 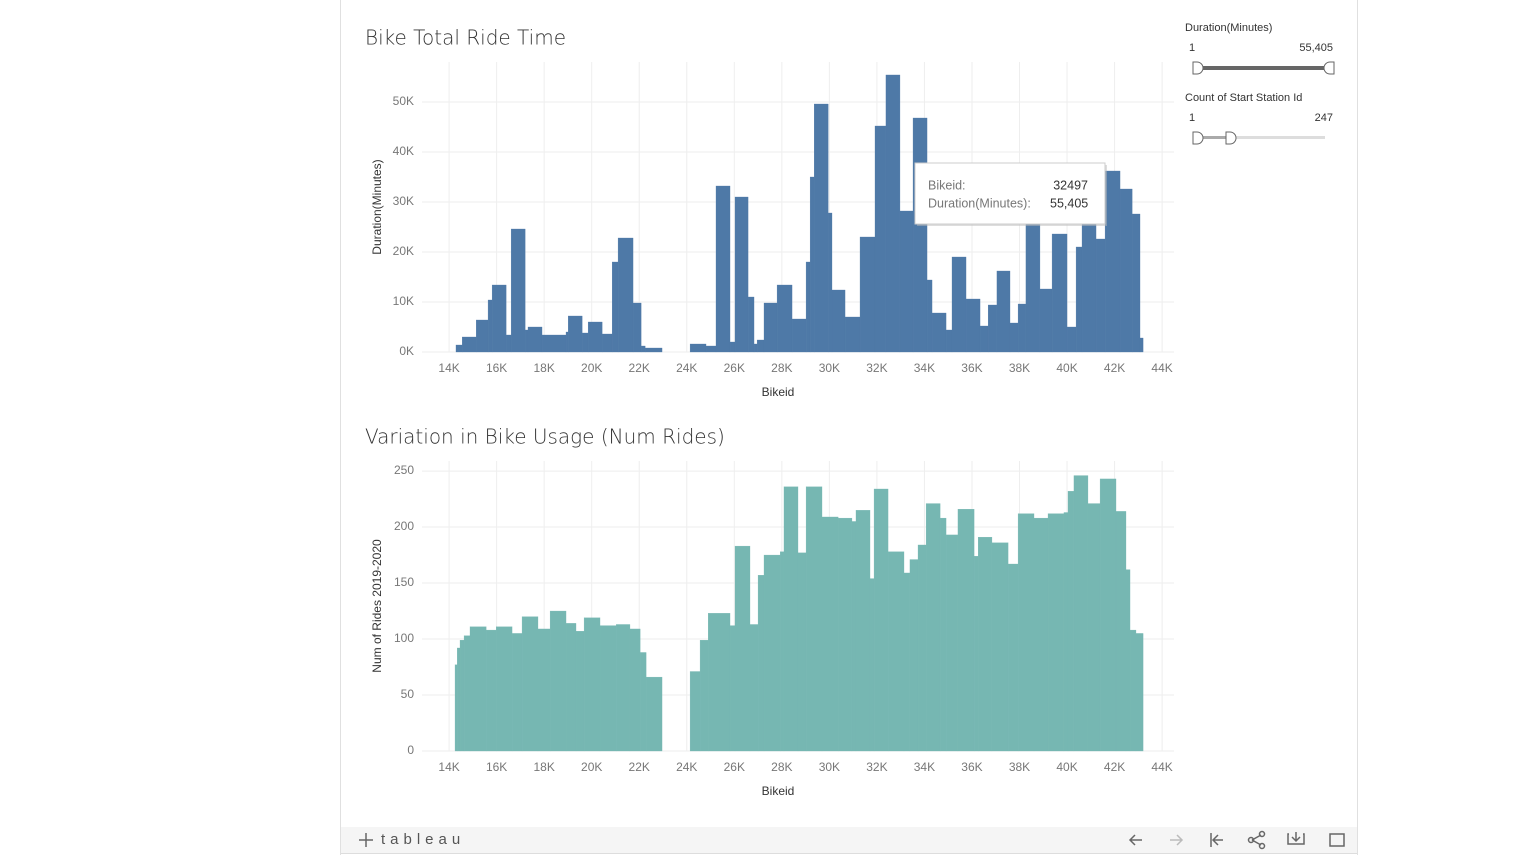 I want to click on tooltip-value: 55,405, so click(x=1069, y=203).